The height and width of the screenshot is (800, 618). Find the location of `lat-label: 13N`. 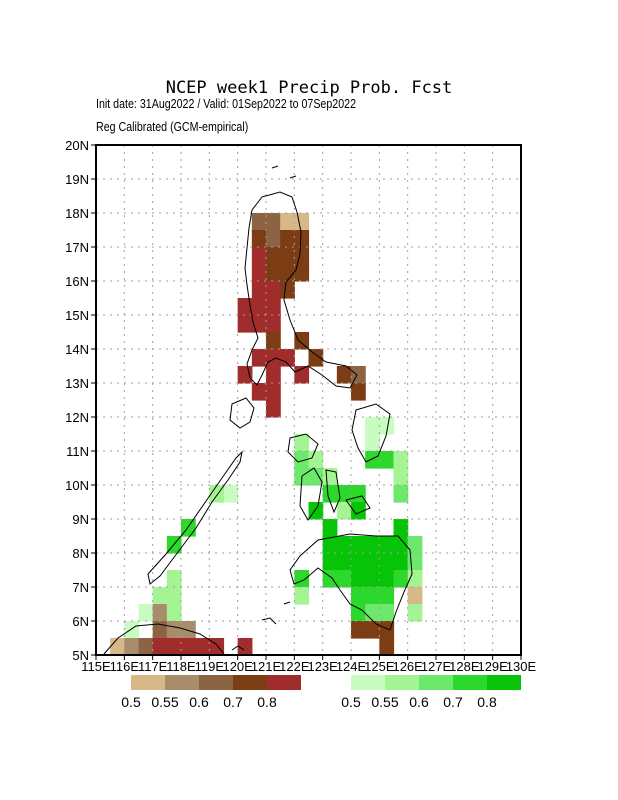

lat-label: 13N is located at coordinates (77, 383).